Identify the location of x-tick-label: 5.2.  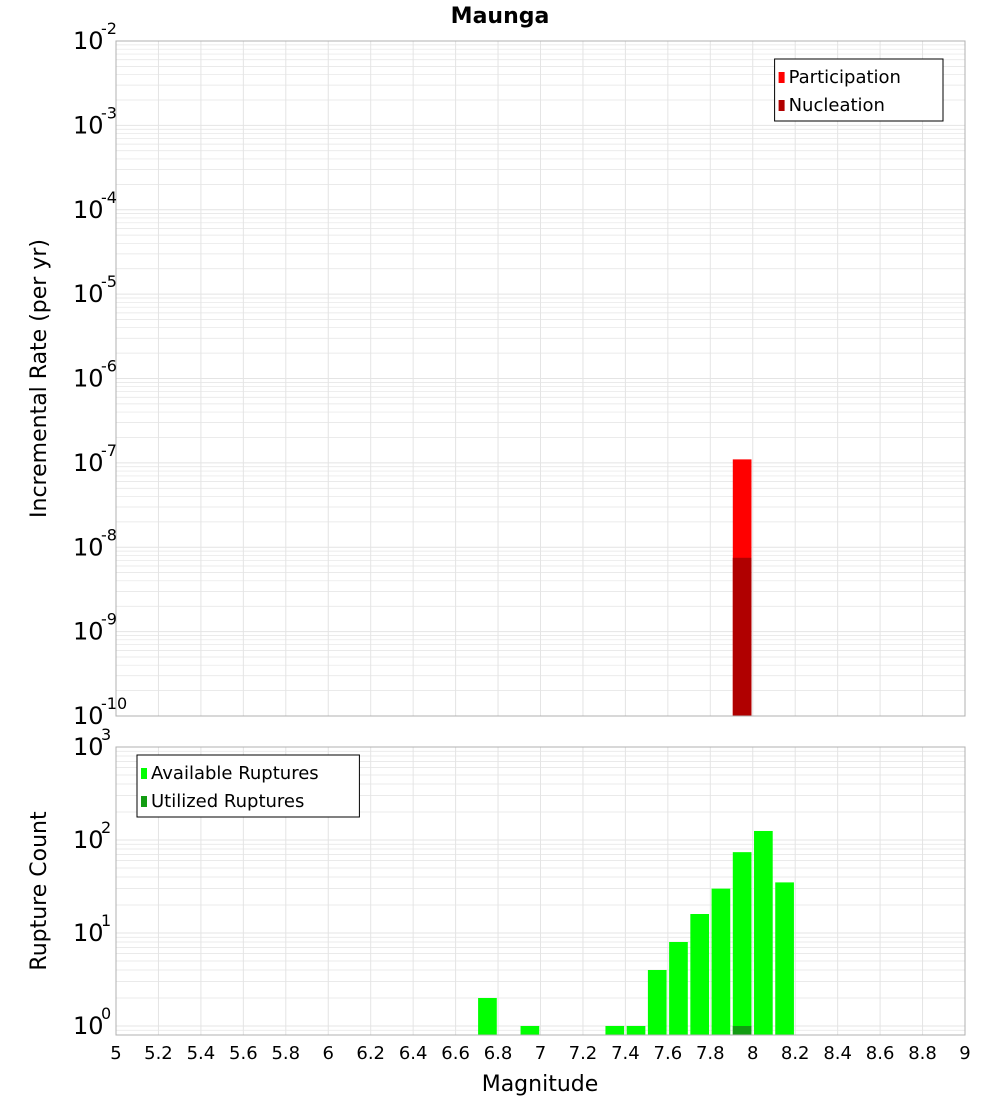
(158, 1053).